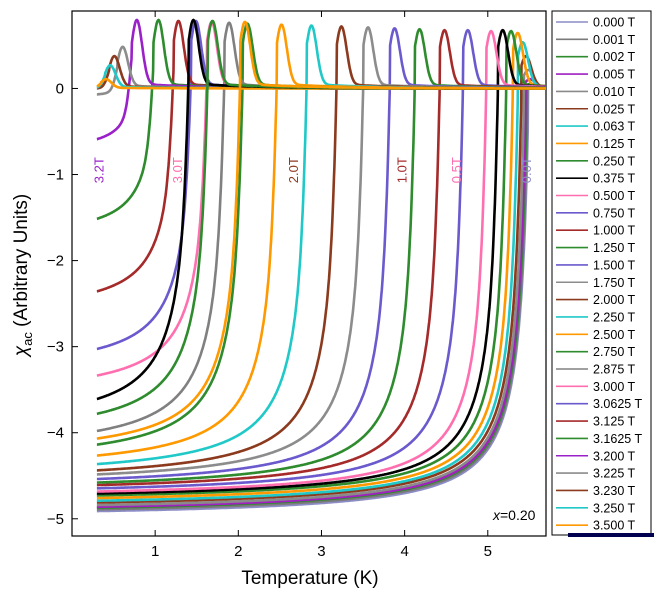 This screenshot has width=654, height=593. I want to click on legend-shadow-bottom, so click(611, 535).